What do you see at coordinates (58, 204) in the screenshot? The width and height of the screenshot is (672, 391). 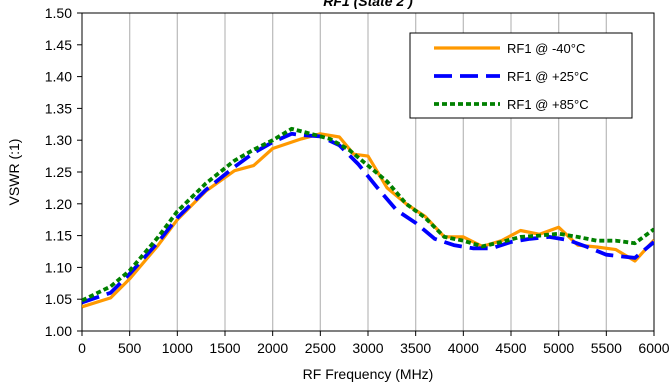 I see `y-tick-label: 1.20` at bounding box center [58, 204].